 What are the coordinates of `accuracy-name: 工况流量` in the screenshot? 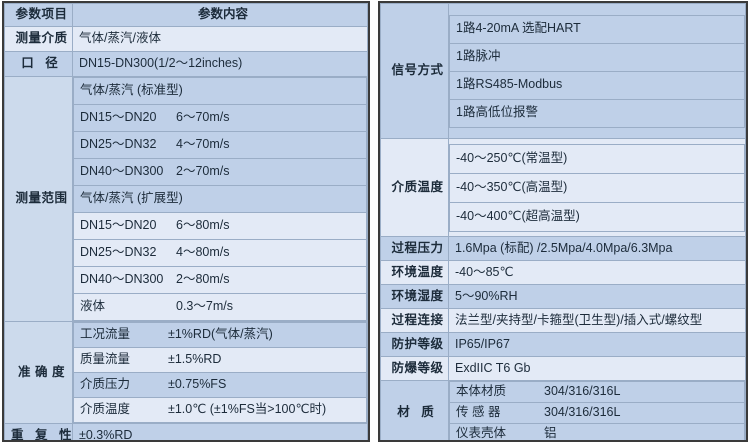 It's located at (105, 334).